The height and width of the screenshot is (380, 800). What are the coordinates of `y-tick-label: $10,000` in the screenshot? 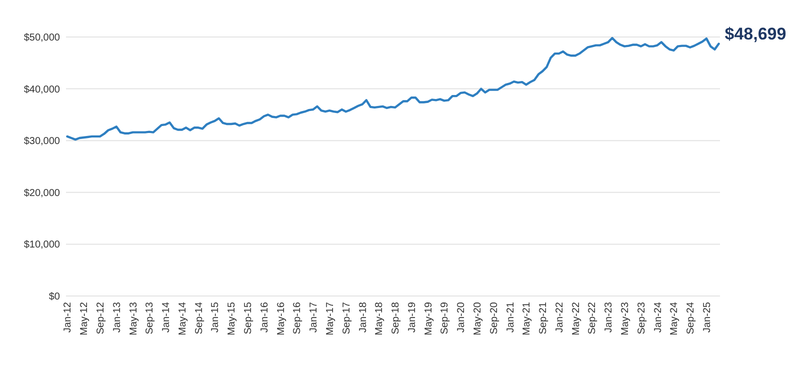 It's located at (42, 245).